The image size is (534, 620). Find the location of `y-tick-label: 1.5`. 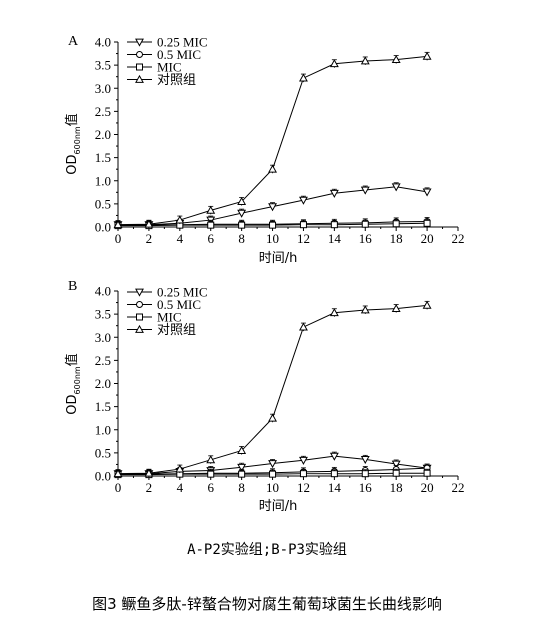

y-tick-label: 1.5 is located at coordinates (103, 157).